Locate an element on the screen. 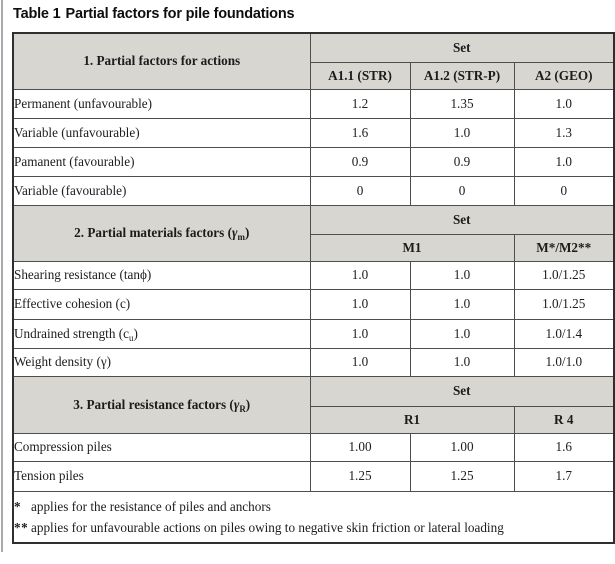  col-header-r4: R 4 is located at coordinates (564, 419).